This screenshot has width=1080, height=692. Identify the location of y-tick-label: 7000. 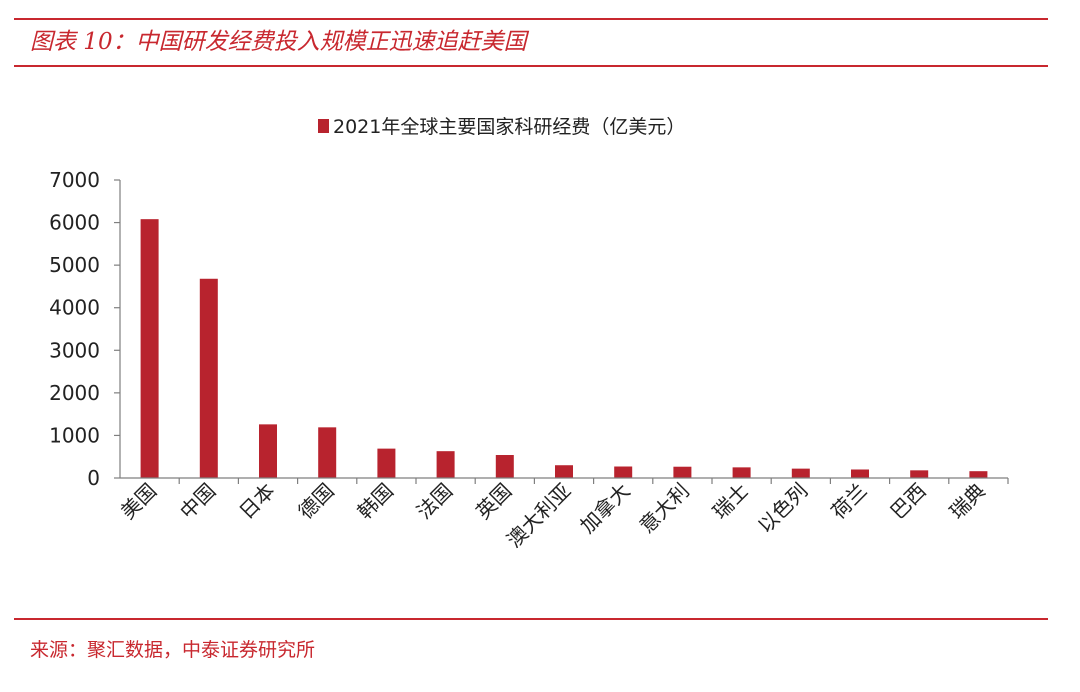
(74, 180).